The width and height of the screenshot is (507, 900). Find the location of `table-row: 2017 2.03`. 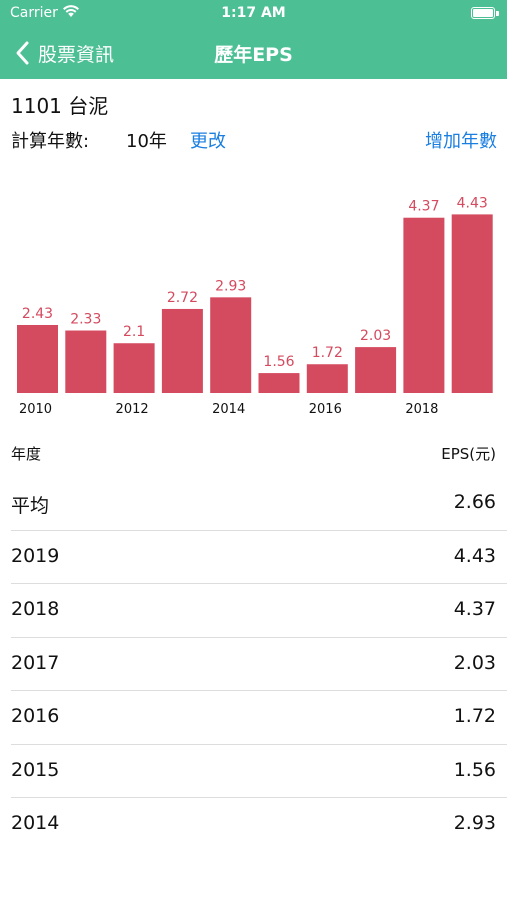

table-row: 2017 2.03 is located at coordinates (253, 664).